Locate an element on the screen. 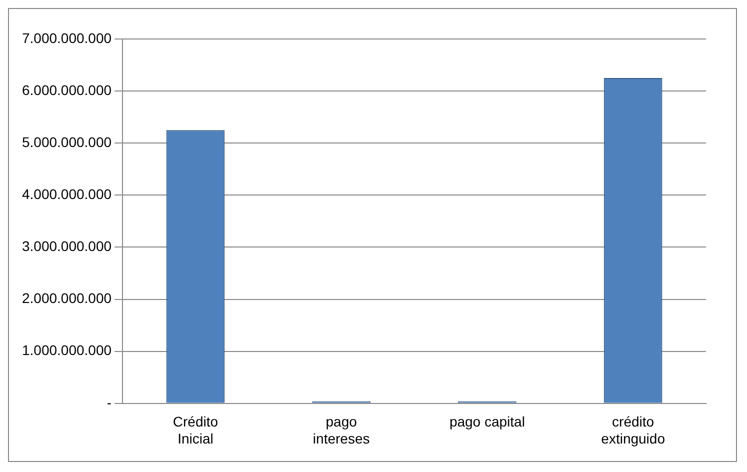 This screenshot has width=747, height=472. y-tick-label: 3.000.000.000 is located at coordinates (67, 246).